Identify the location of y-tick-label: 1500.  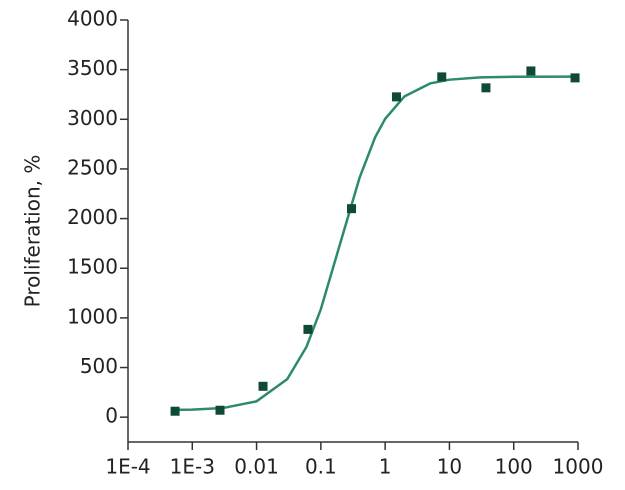
(92, 267).